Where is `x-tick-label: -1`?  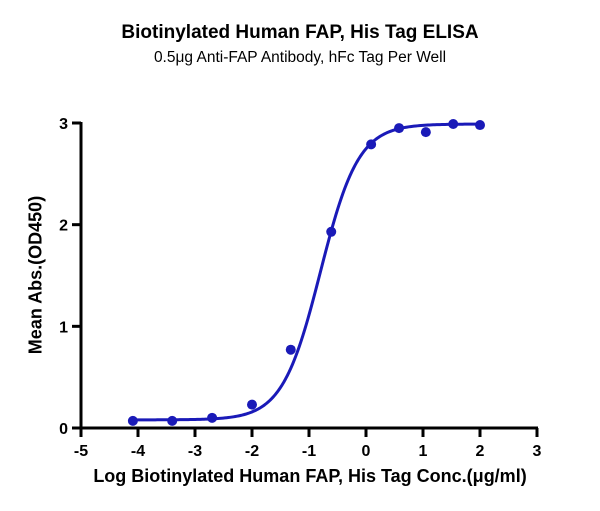 x-tick-label: -1 is located at coordinates (309, 451).